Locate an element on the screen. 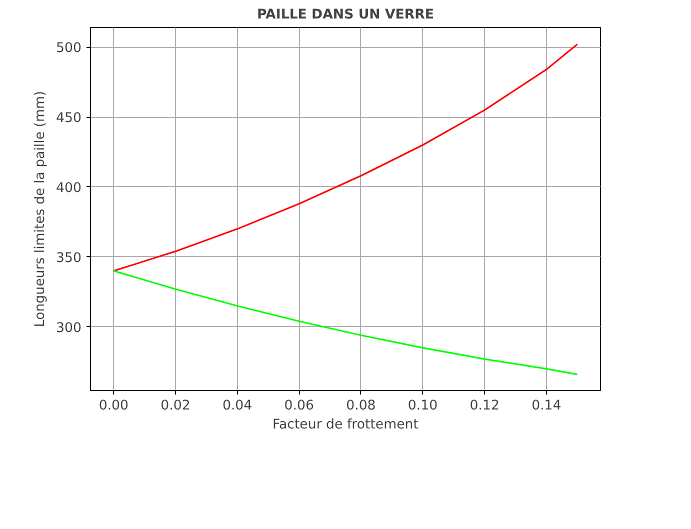 This screenshot has width=691, height=529. x-tick-label: 0.00 is located at coordinates (113, 406).